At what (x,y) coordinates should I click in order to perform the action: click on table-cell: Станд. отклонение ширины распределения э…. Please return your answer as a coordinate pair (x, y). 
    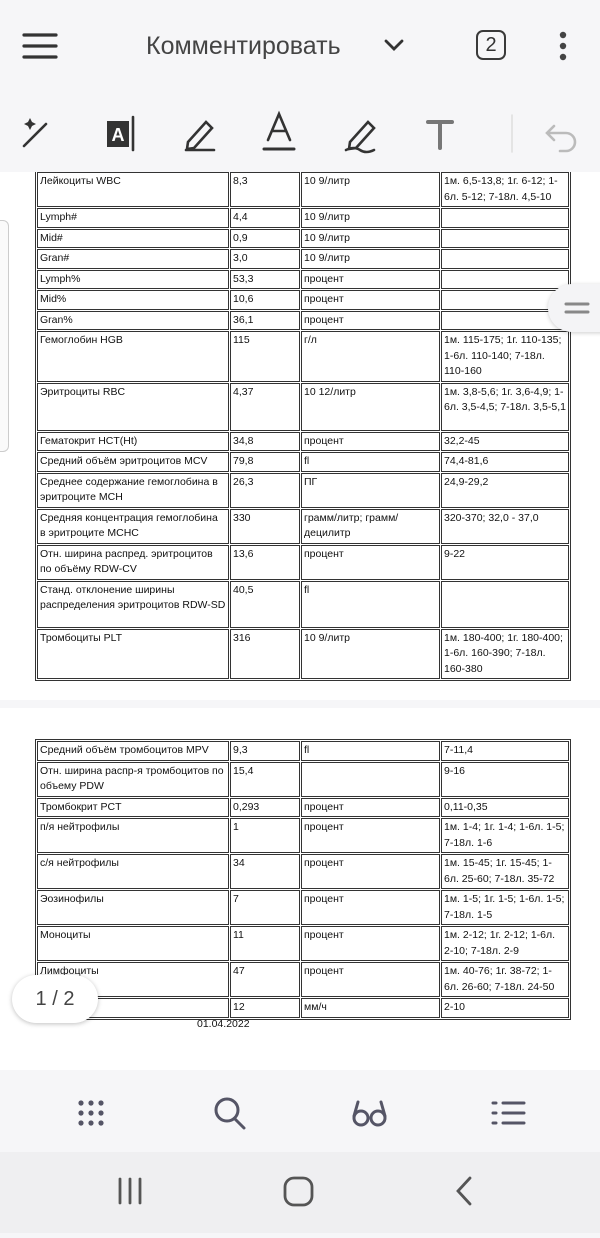
    Looking at the image, I should click on (133, 604).